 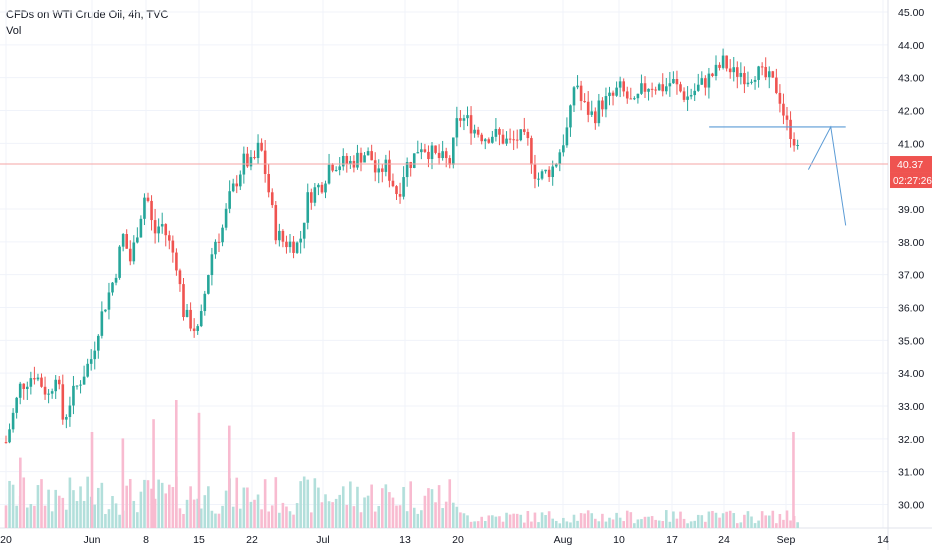 What do you see at coordinates (14, 31) in the screenshot?
I see `volume-legend: Vol` at bounding box center [14, 31].